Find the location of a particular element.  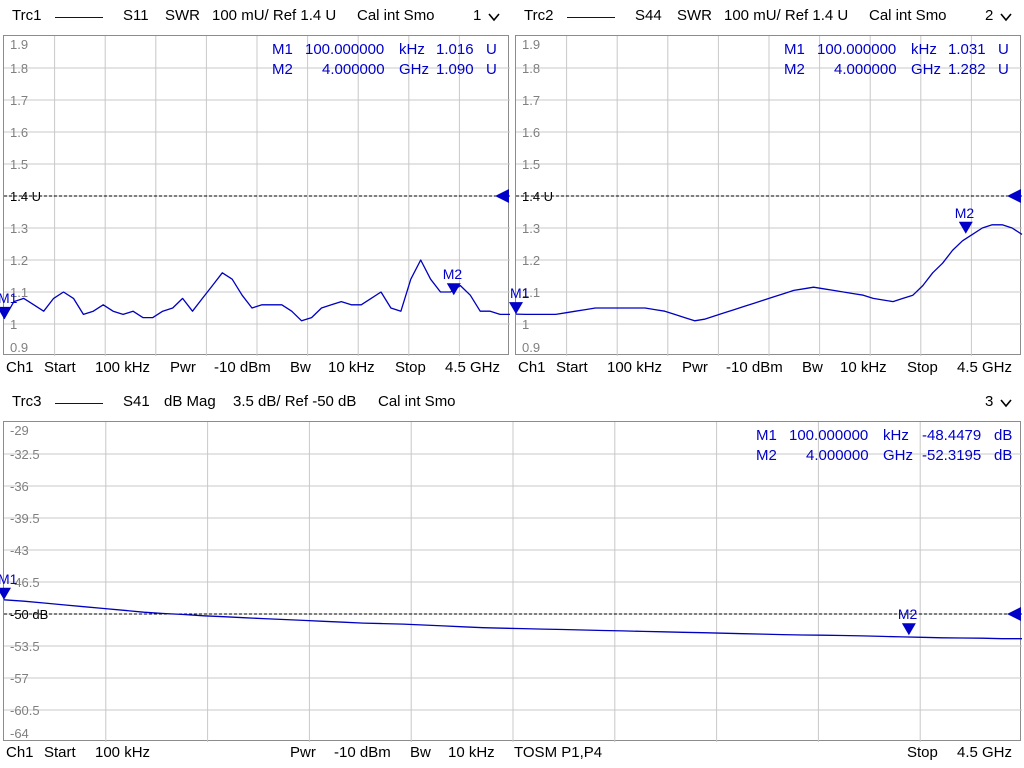

y-tick-label: 0.9 is located at coordinates (531, 347).